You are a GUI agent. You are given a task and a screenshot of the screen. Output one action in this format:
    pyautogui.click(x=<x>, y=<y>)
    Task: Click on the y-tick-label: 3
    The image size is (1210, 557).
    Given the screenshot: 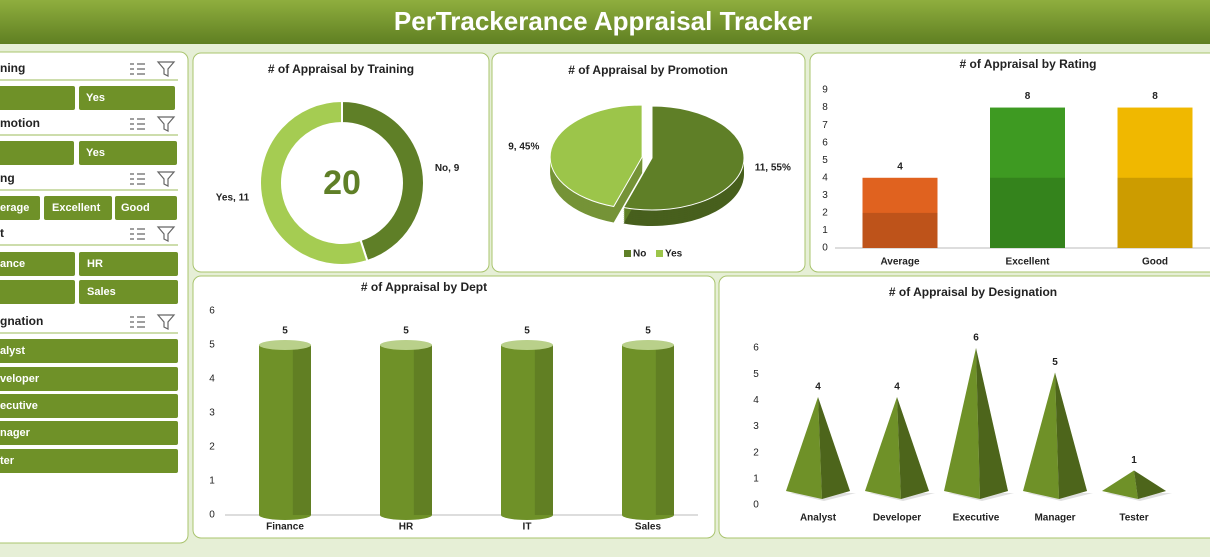 What is the action you would take?
    pyautogui.click(x=825, y=195)
    